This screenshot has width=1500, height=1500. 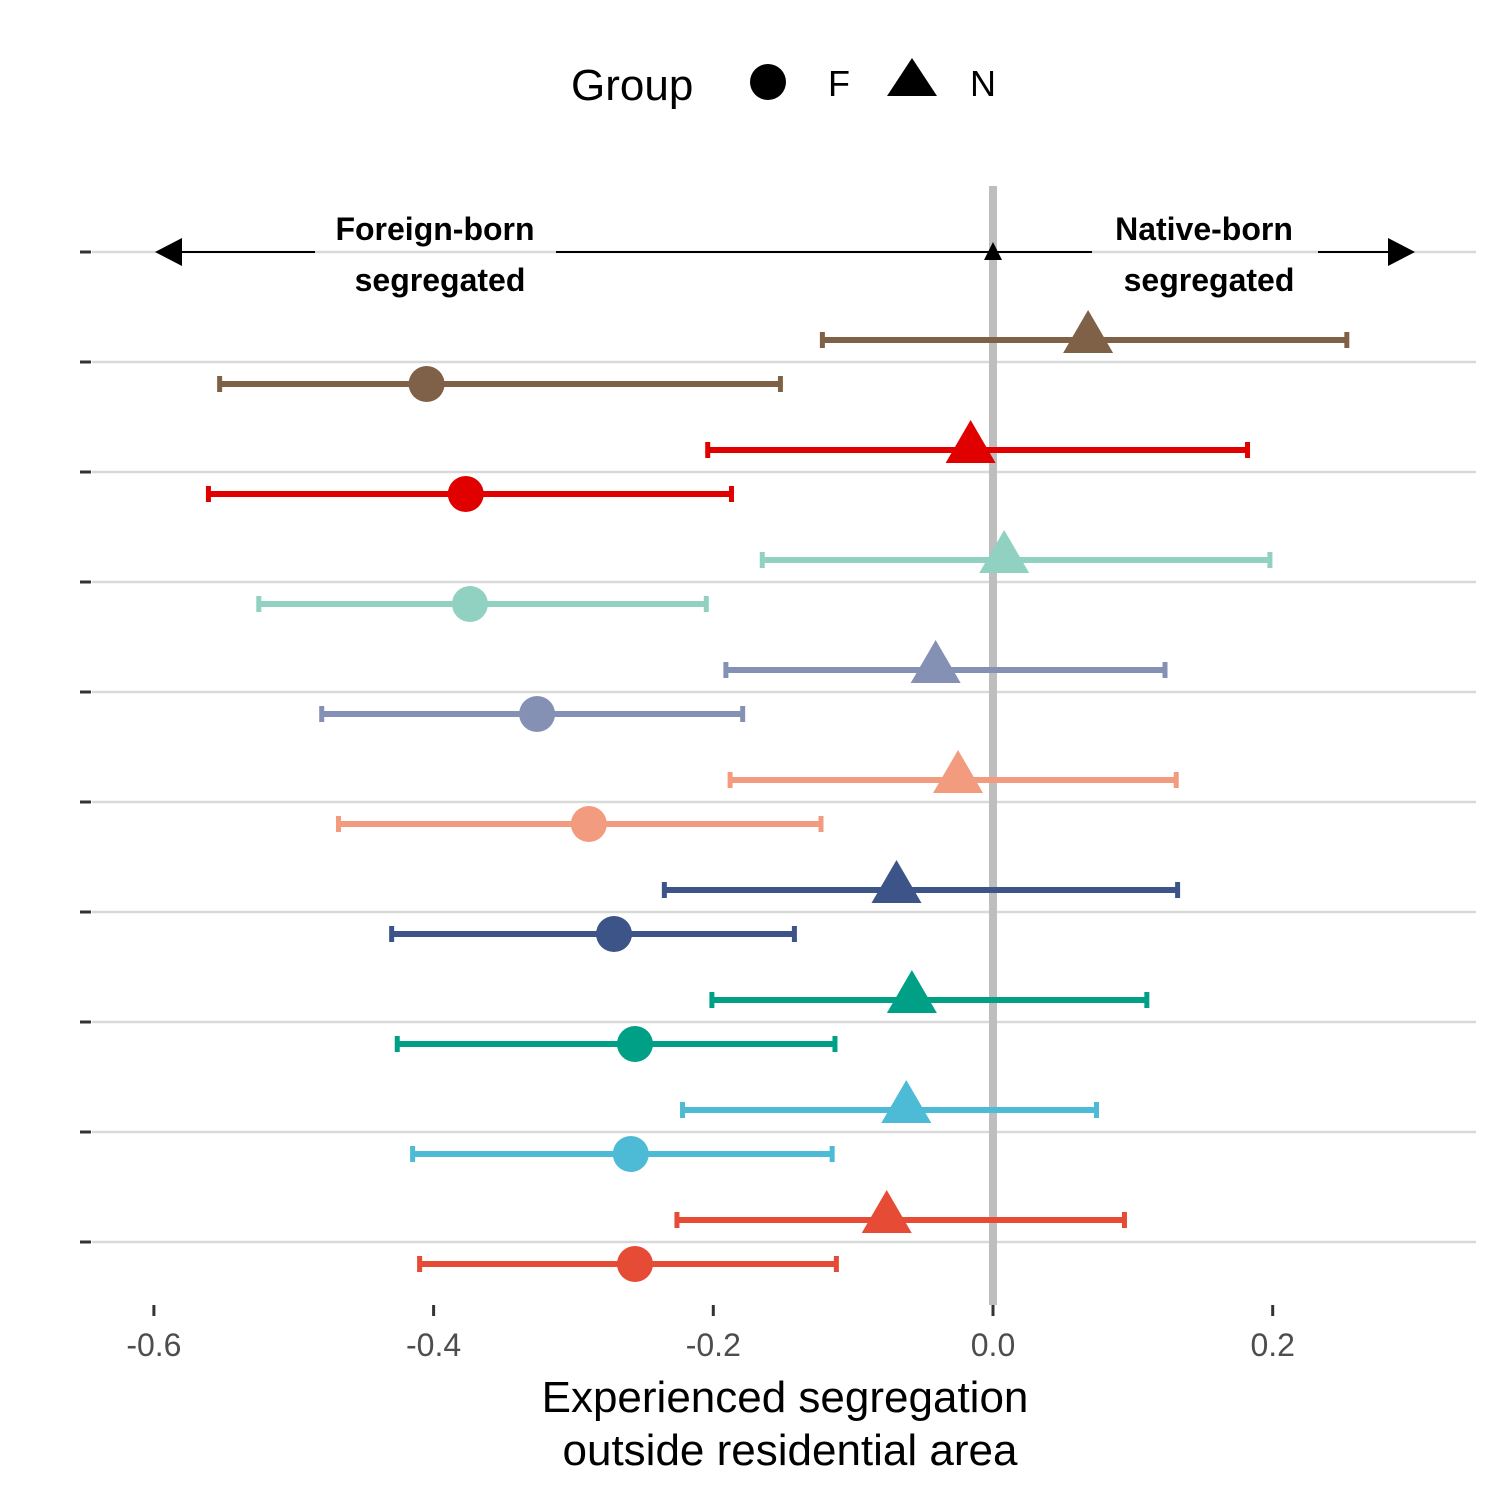 I want to click on x-tick-label: 0.2, so click(x=1272, y=1345).